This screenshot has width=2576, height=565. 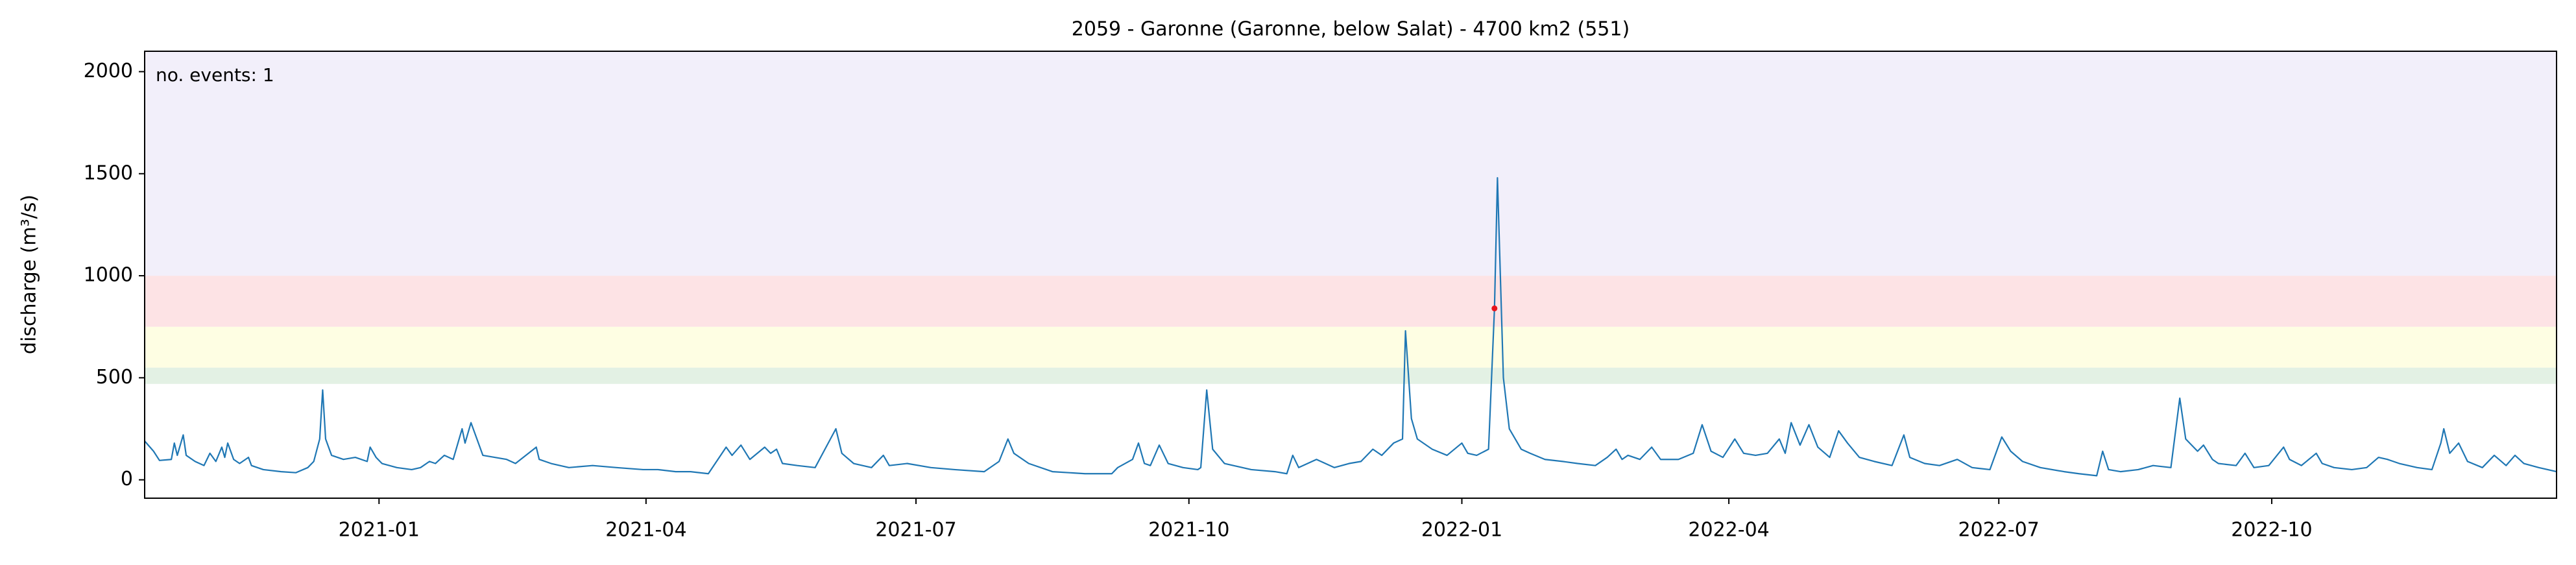 I want to click on x-tick-label: 2021-07, so click(x=915, y=530).